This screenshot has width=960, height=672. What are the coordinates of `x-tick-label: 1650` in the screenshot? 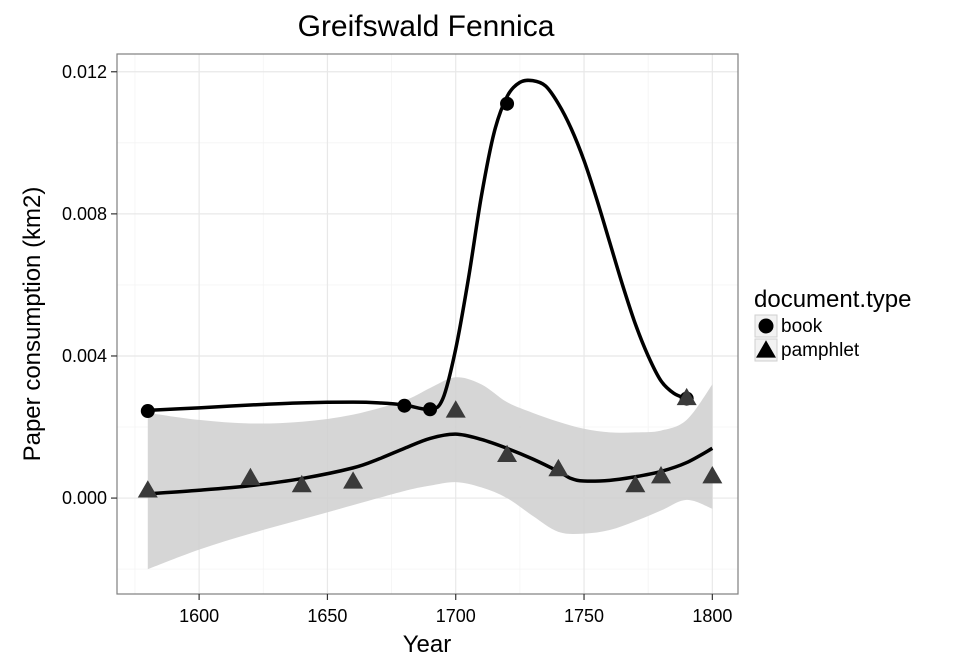 It's located at (327, 616).